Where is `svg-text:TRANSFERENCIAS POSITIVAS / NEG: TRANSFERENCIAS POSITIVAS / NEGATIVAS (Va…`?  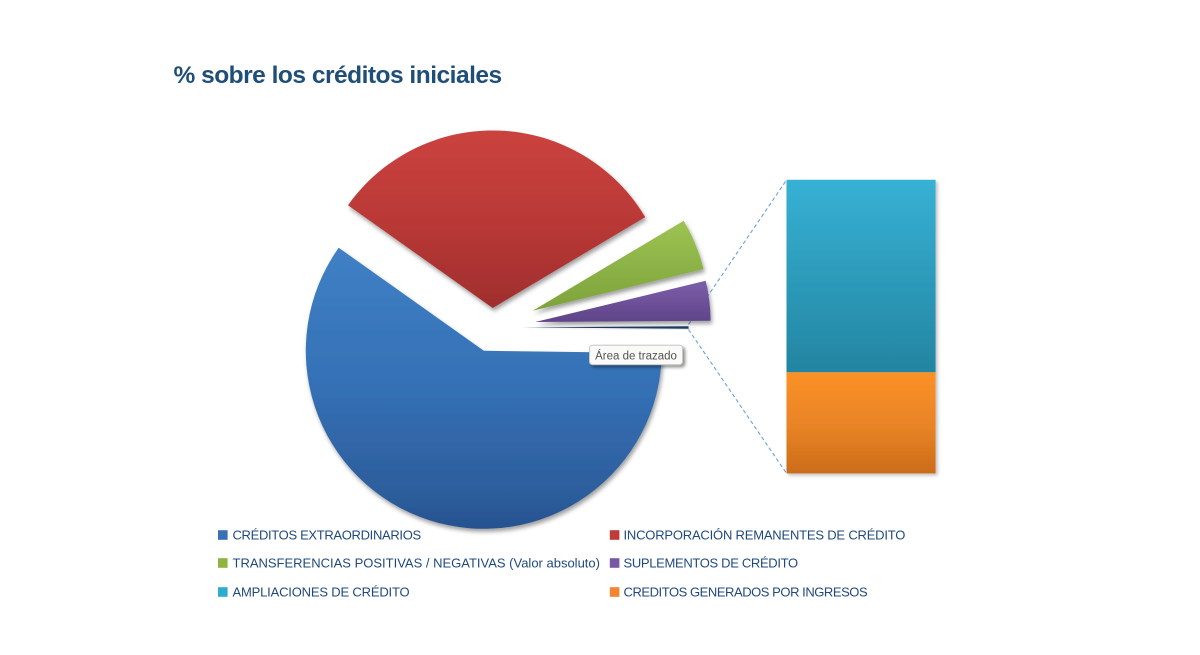 svg-text:TRANSFERENCIAS POSITIVAS / NEG: TRANSFERENCIAS POSITIVAS / NEGATIVAS (Va… is located at coordinates (416, 563).